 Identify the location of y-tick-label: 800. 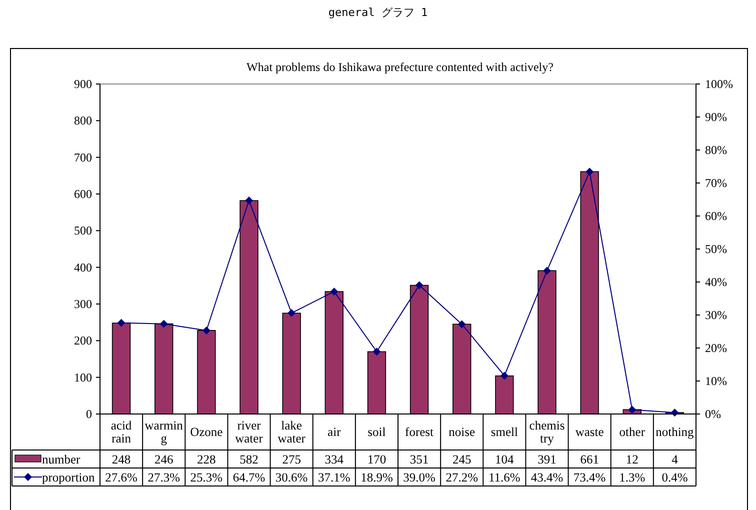
(83, 121).